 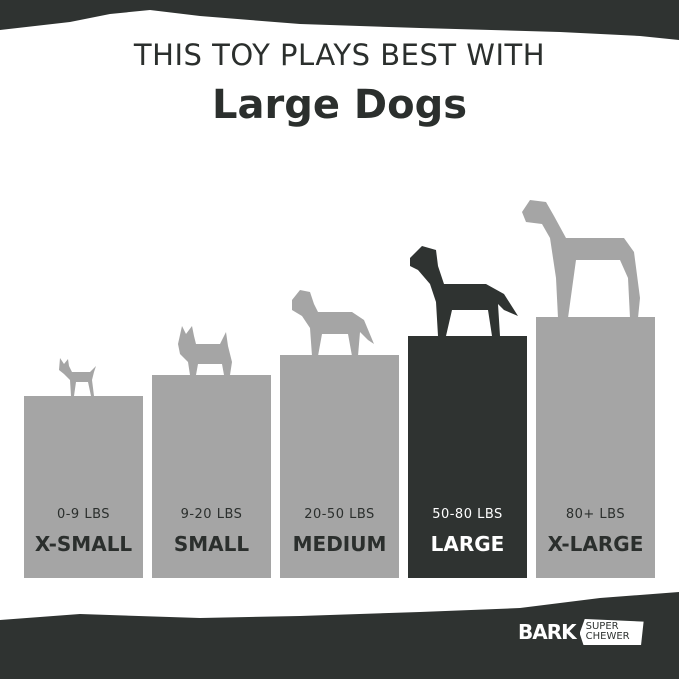 I want to click on top-torn-edge, so click(x=339, y=20).